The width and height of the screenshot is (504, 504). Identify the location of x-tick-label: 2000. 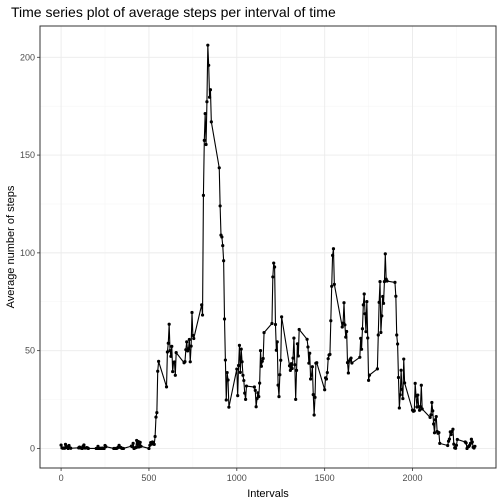
(413, 478).